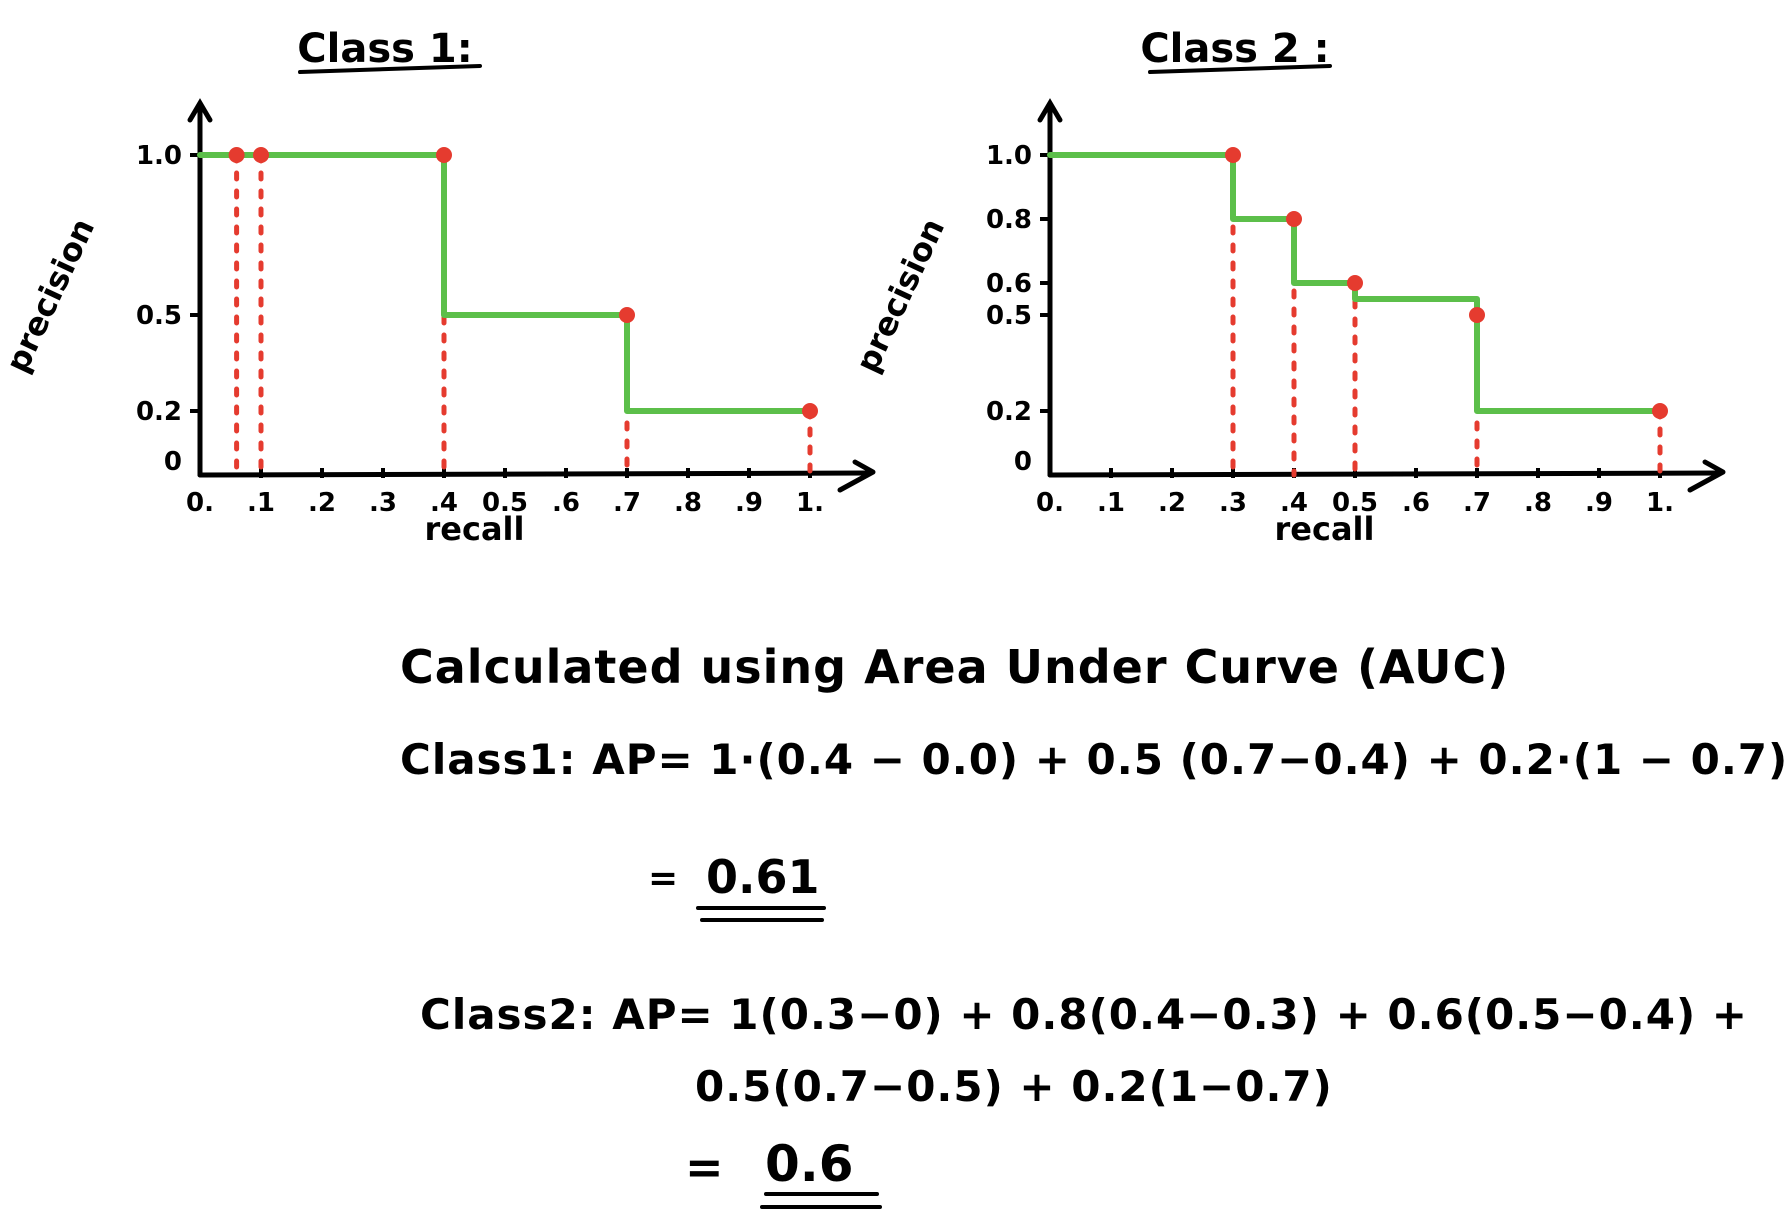 Image resolution: width=1789 pixels, height=1227 pixels. I want to click on chart-title: Class 2 :, so click(1234, 49).